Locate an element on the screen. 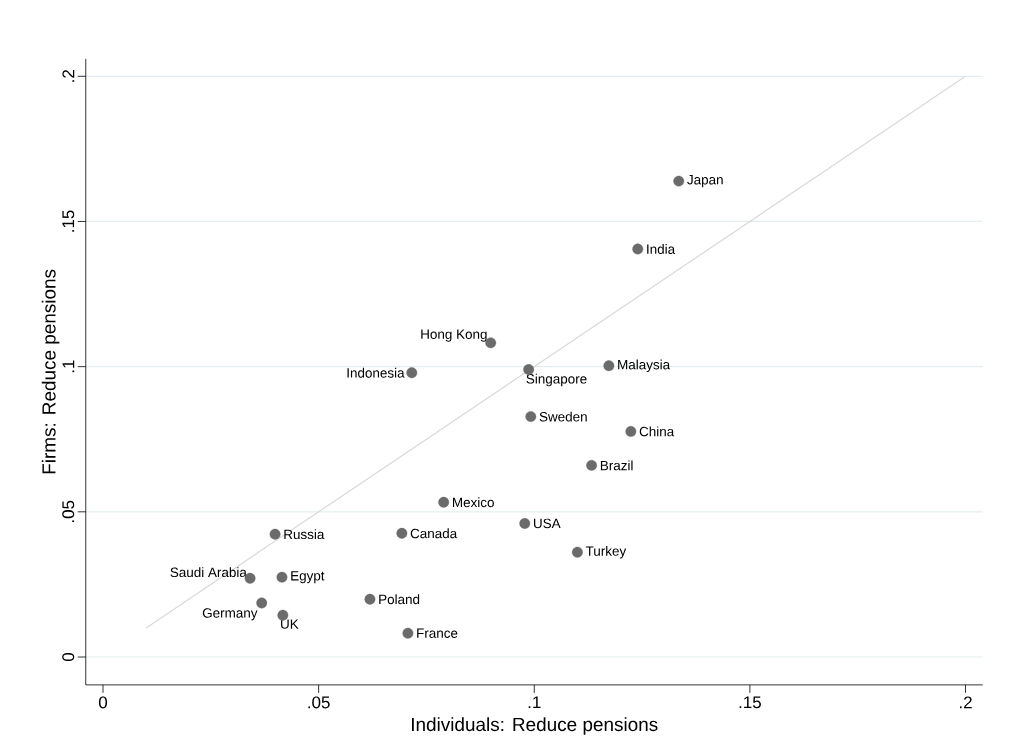 The image size is (1013, 744). annotation: Indonesia is located at coordinates (376, 372).